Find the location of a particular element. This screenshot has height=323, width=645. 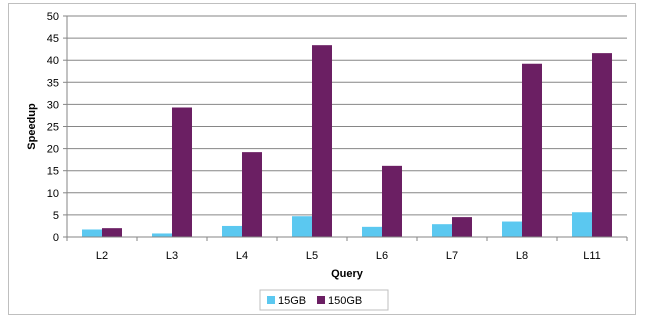

legend-swatch-150gb is located at coordinates (321, 300).